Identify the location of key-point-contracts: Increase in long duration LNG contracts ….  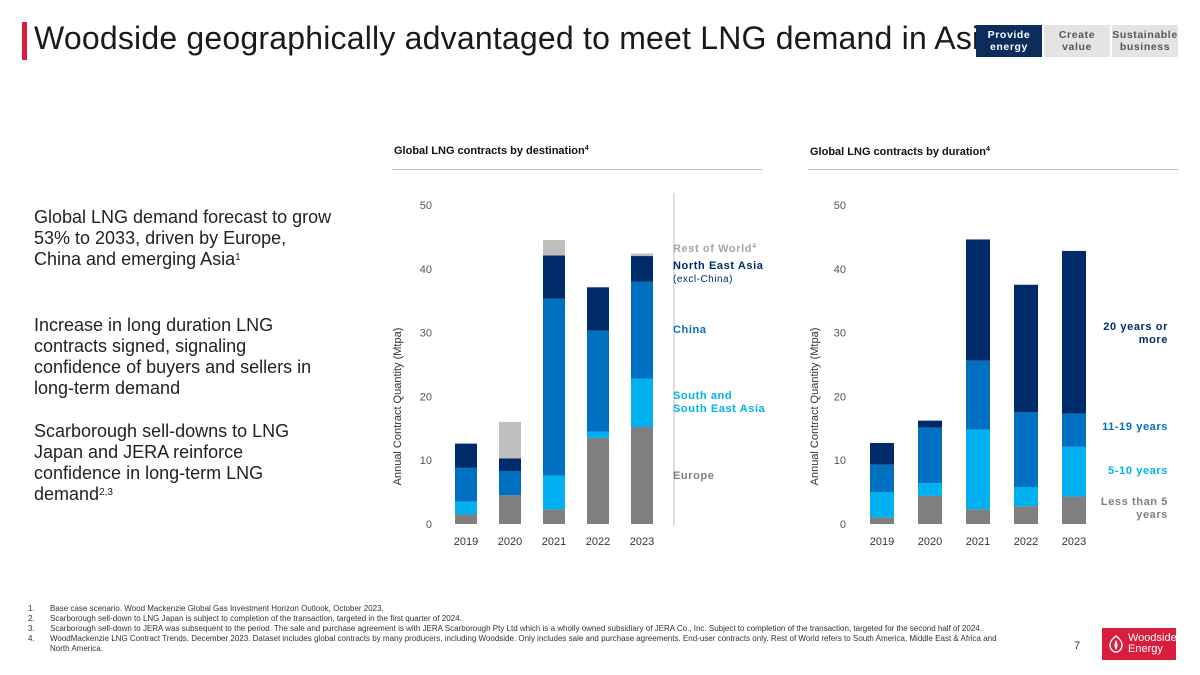
(184, 357).